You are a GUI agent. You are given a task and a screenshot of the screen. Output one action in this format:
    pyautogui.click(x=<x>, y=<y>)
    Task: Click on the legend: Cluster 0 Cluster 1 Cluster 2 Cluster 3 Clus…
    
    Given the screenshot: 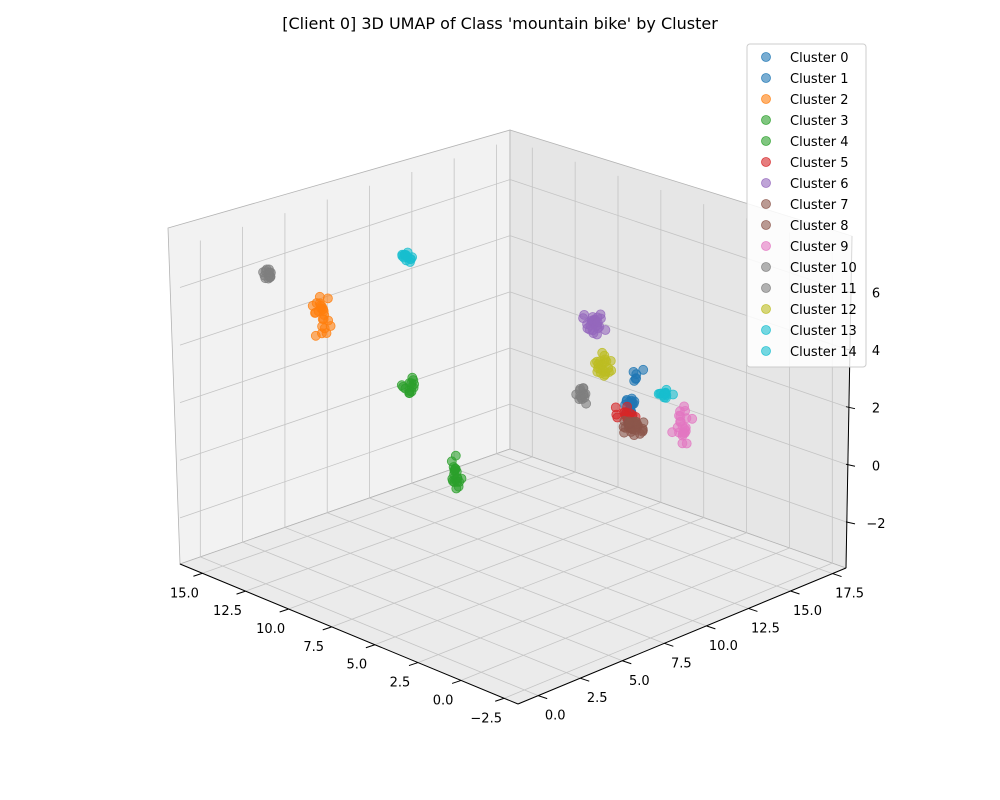 What is the action you would take?
    pyautogui.click(x=806, y=205)
    